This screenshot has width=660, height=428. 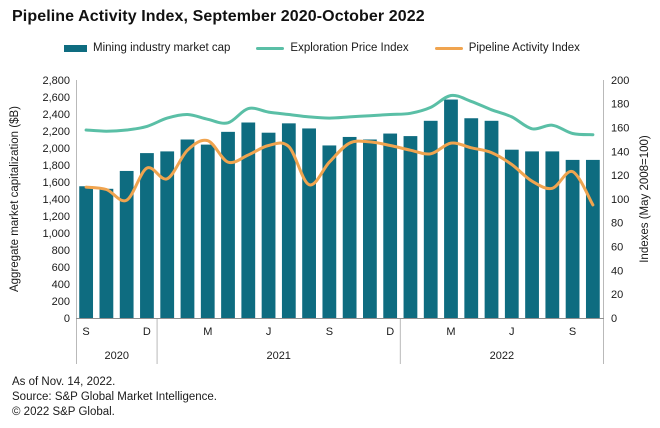 I want to click on bar-jul-2022, so click(x=532, y=234).